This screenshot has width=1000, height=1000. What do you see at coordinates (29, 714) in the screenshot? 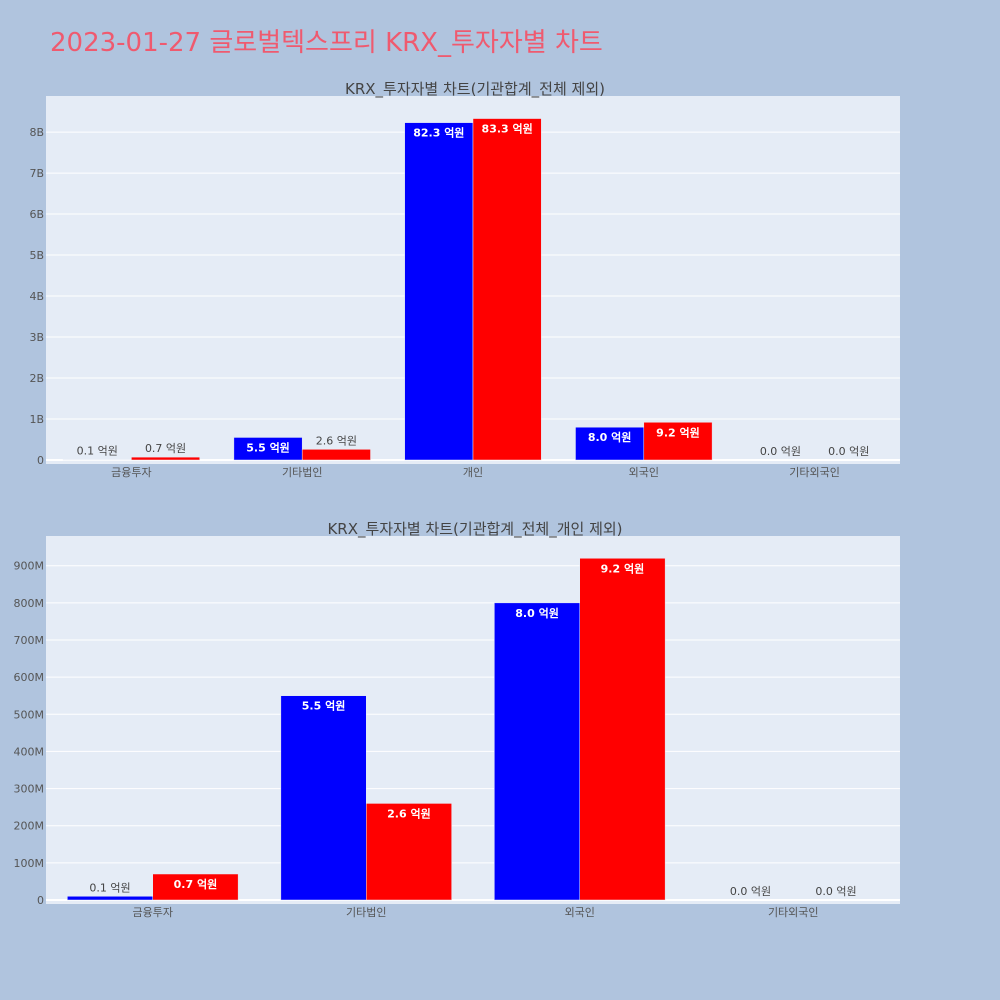
I see `y-tick-label: 500M` at bounding box center [29, 714].